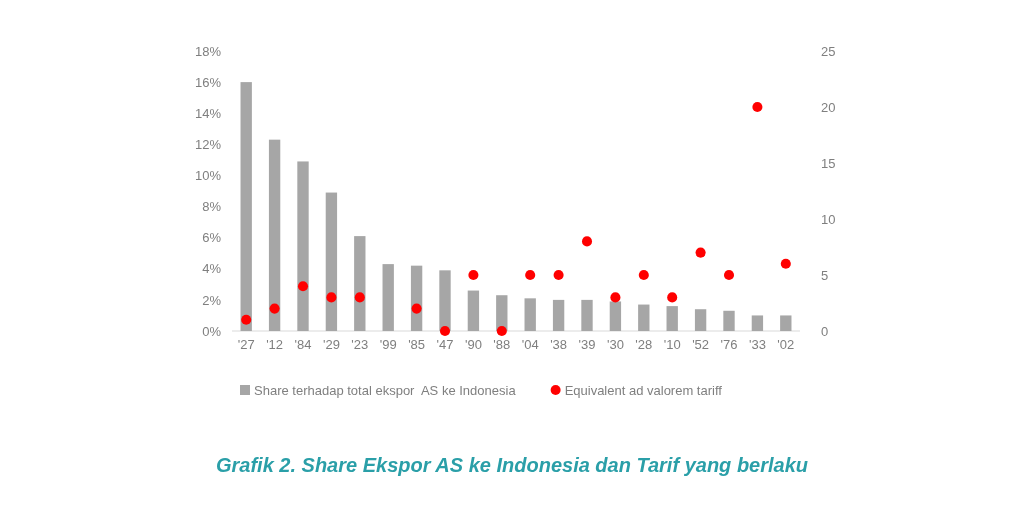 The image size is (1024, 513). What do you see at coordinates (417, 345) in the screenshot?
I see `x-tick-label: '85` at bounding box center [417, 345].